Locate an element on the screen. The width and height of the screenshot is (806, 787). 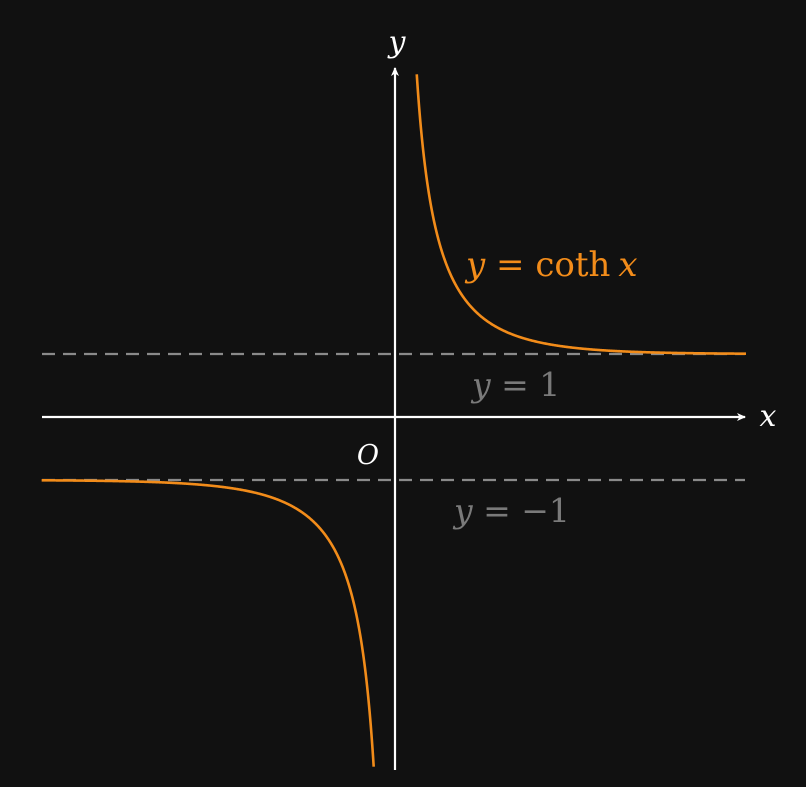
asymptote-label-y-neg1-lhs: y is located at coordinates (462, 510).